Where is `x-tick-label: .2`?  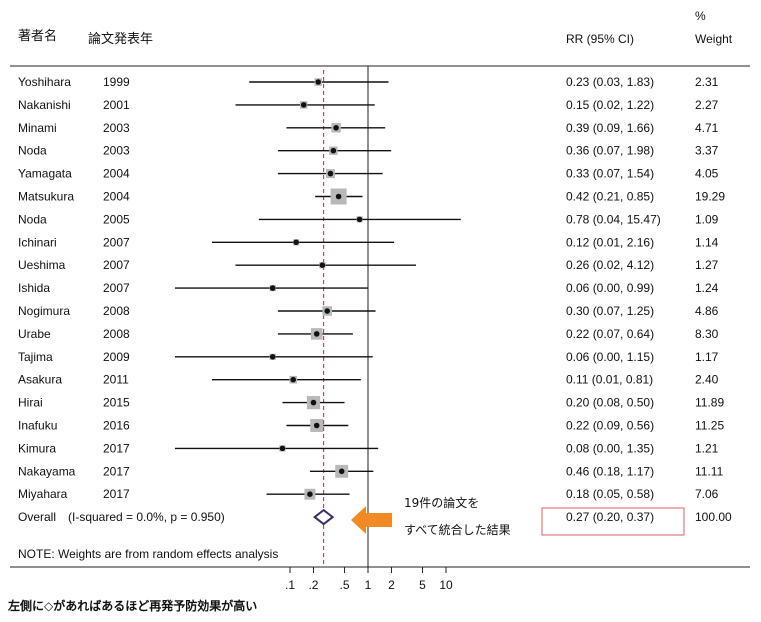 x-tick-label: .2 is located at coordinates (313, 585).